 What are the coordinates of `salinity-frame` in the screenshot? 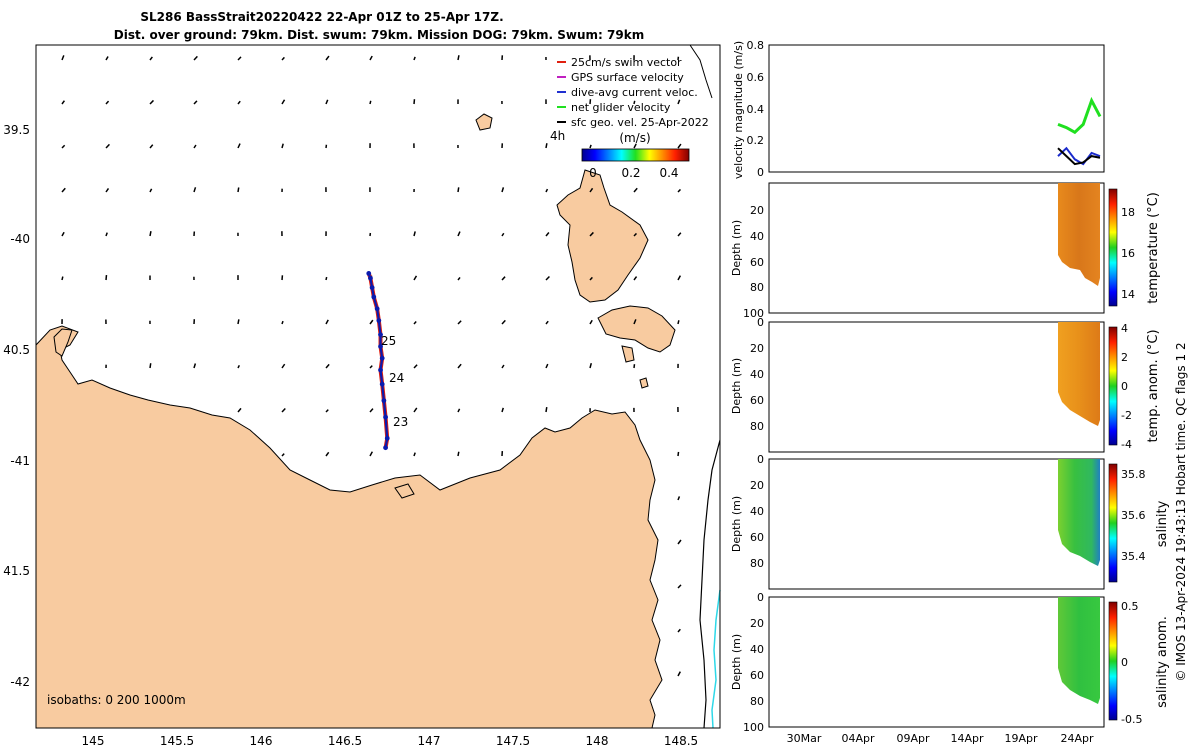 It's located at (936, 524).